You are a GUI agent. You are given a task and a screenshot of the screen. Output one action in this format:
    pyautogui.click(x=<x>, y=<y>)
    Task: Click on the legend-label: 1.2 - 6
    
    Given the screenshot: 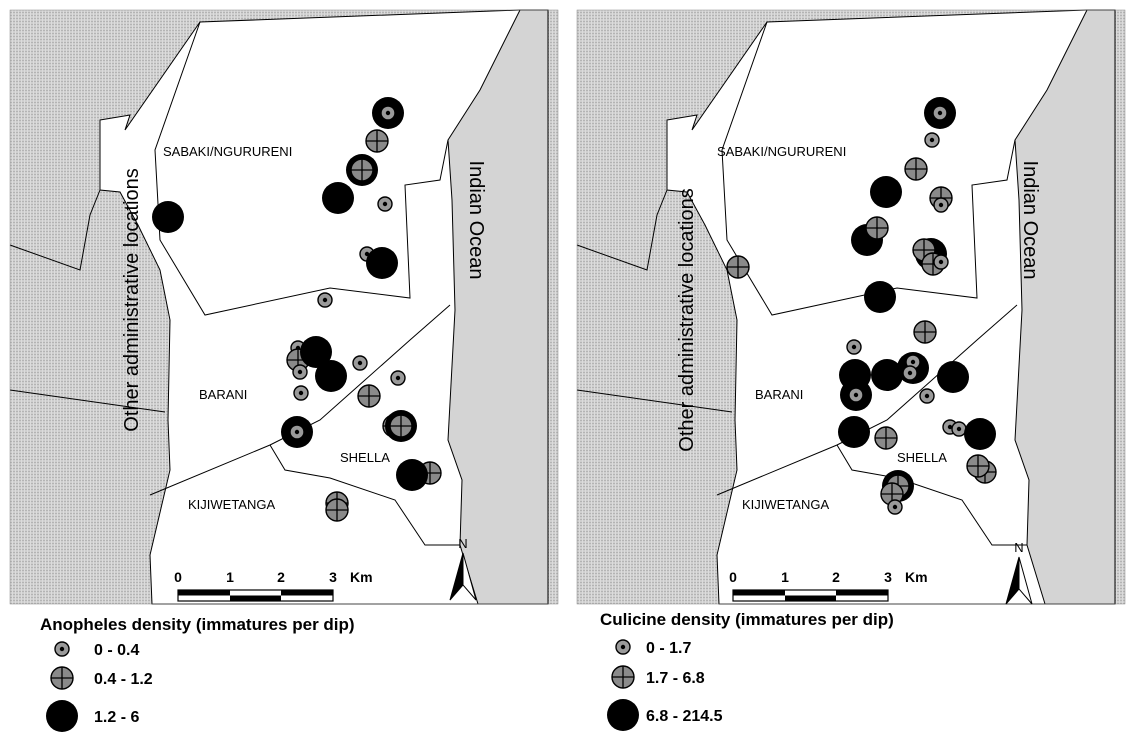 What is the action you would take?
    pyautogui.click(x=116, y=717)
    